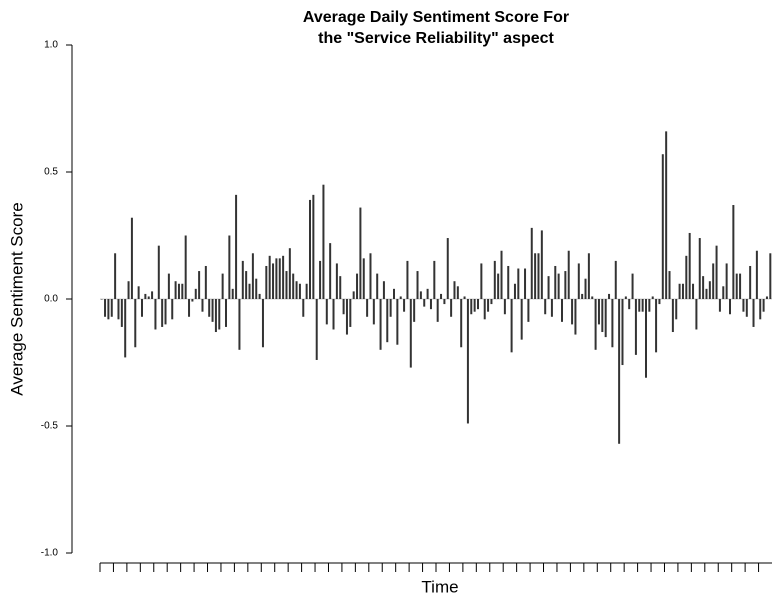 This screenshot has height=599, width=774. What do you see at coordinates (50, 553) in the screenshot?
I see `y-tick-label: -1.0` at bounding box center [50, 553].